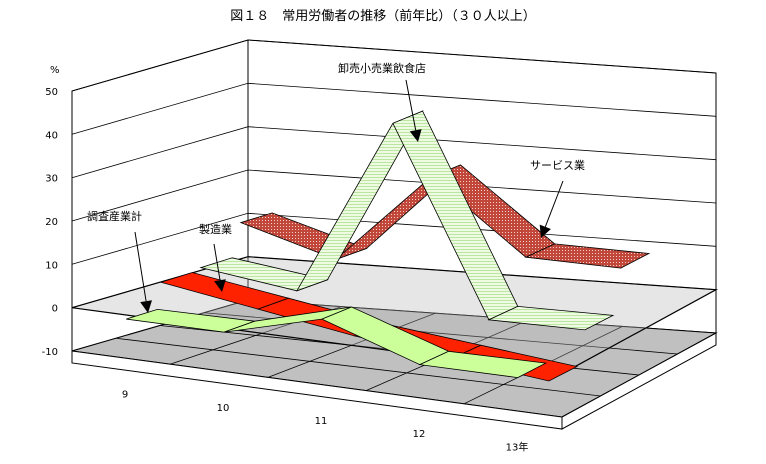  Describe the element at coordinates (321, 421) in the screenshot. I see `x-tick-label: 11` at that location.